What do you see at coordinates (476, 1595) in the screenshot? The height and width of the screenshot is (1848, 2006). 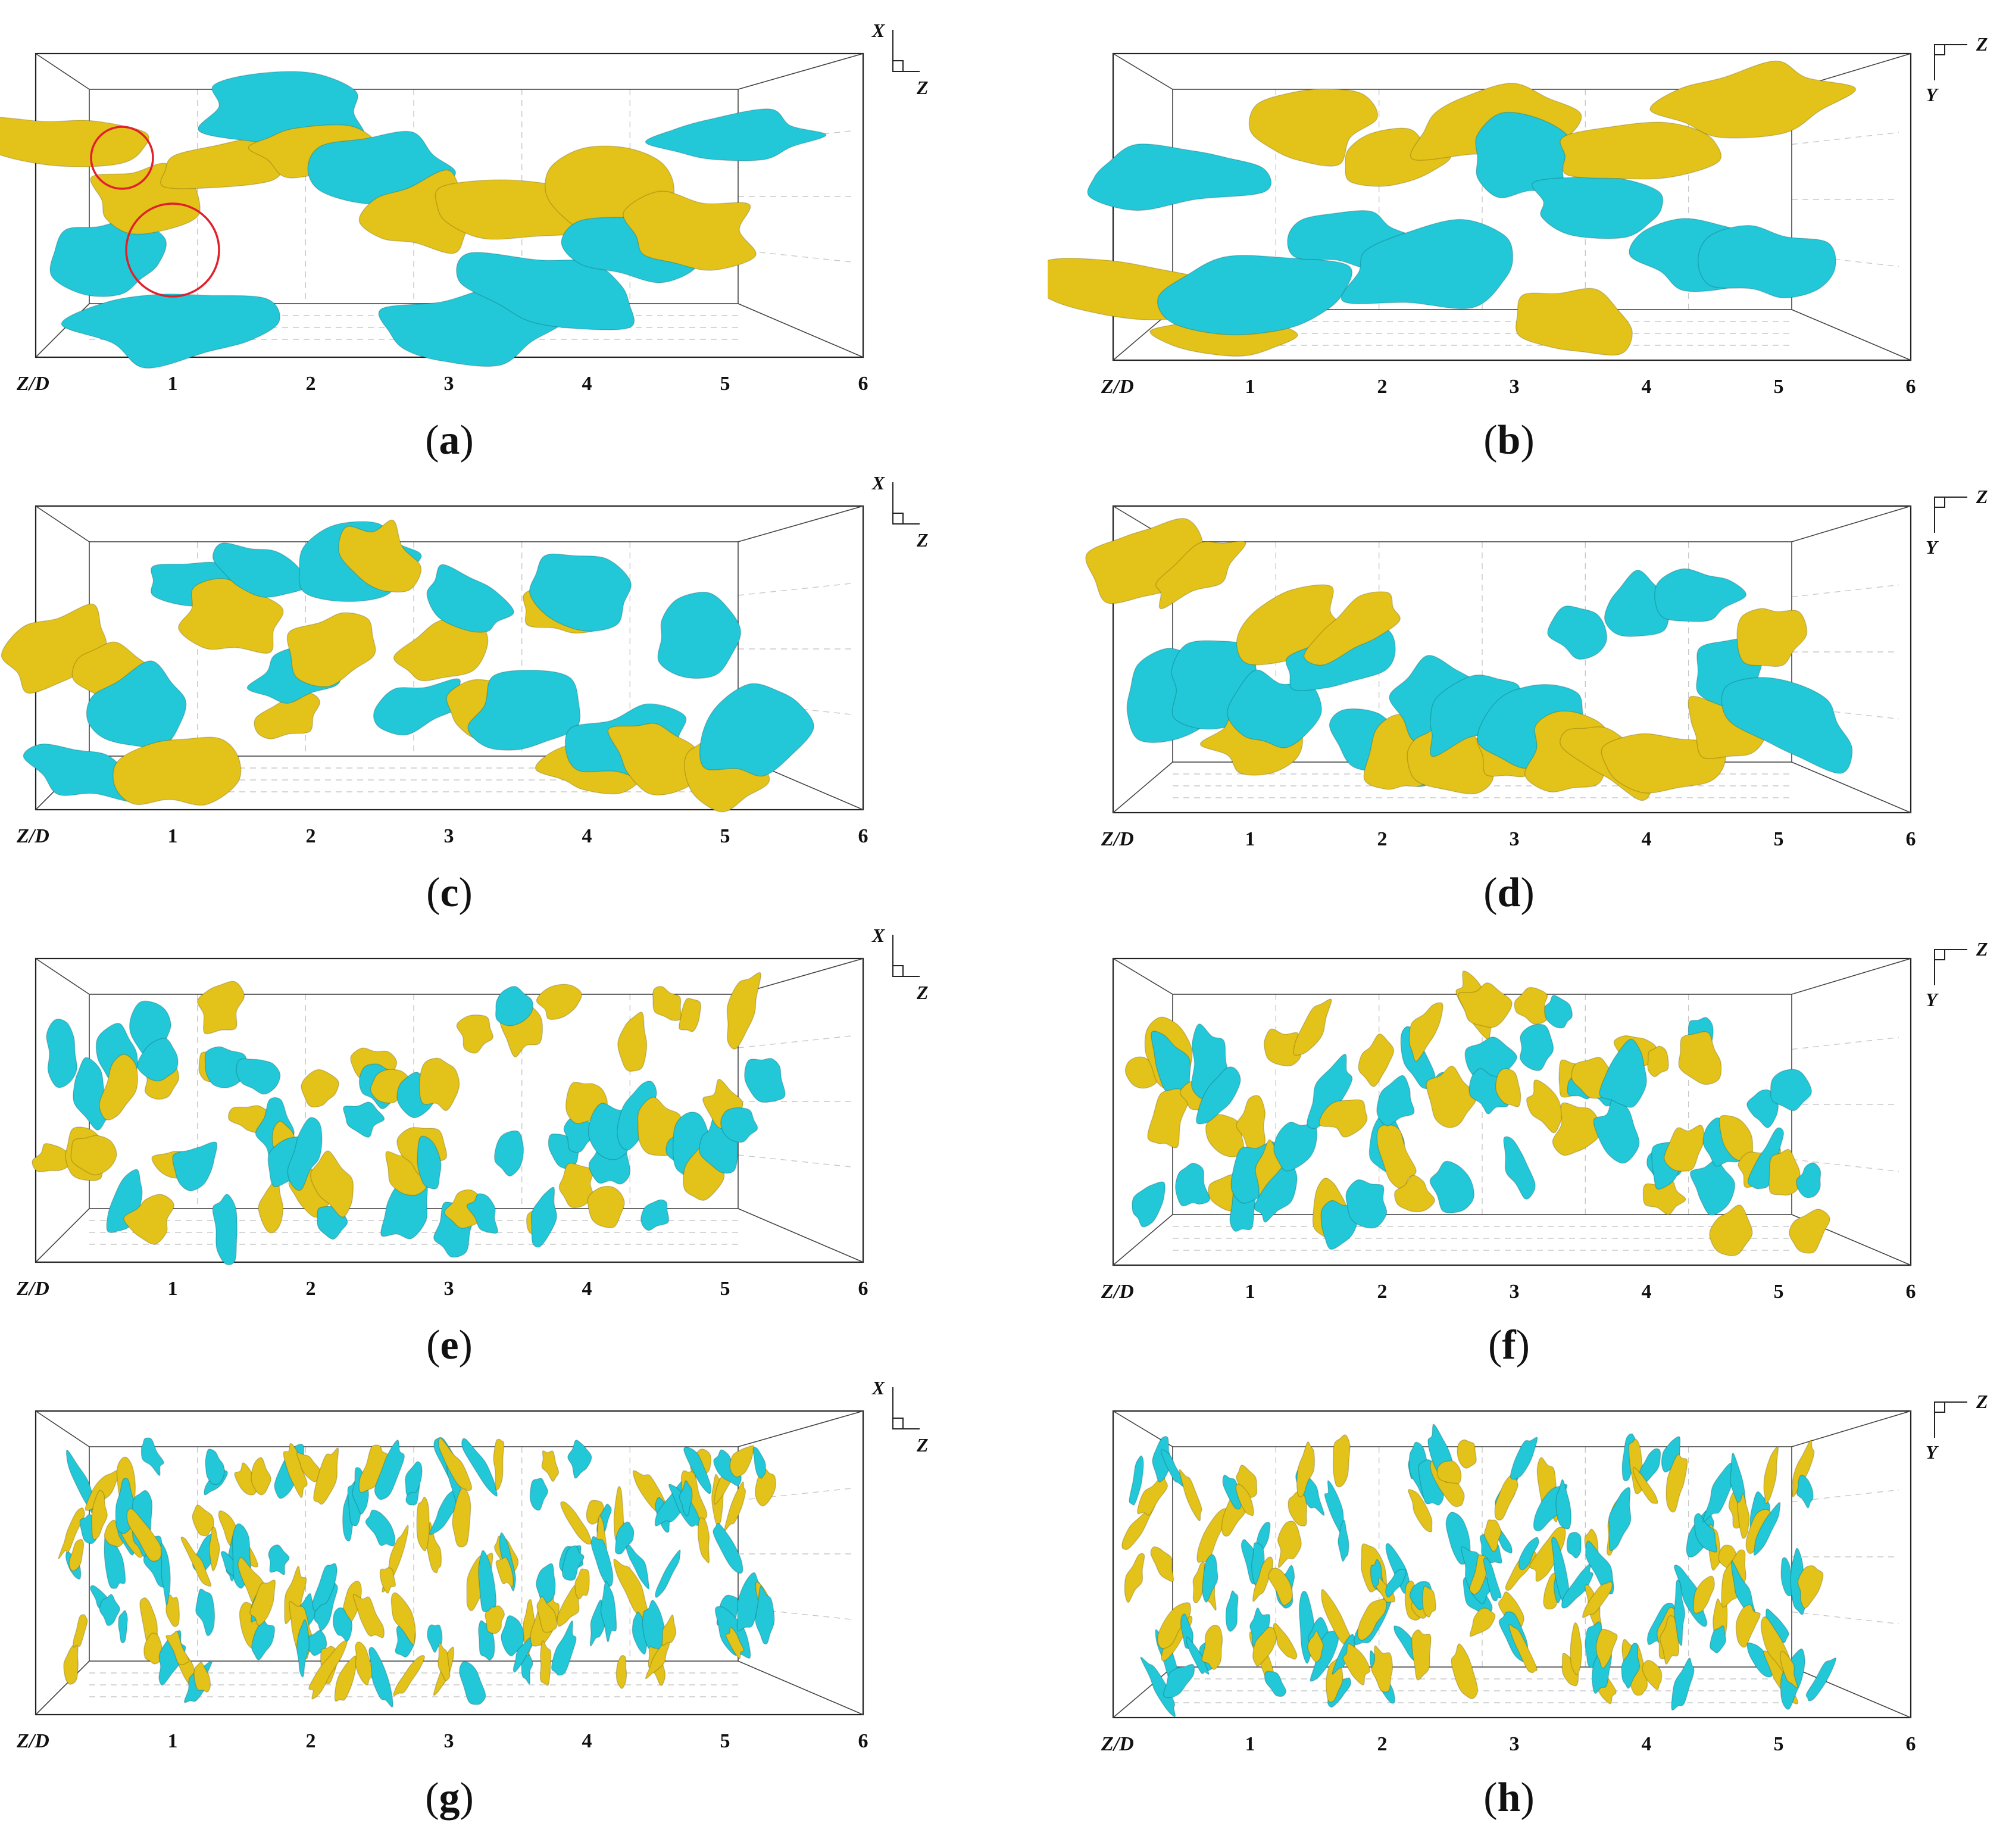 I see `panel-g: Z/D 1 2 3 4 5 6 X Z` at bounding box center [476, 1595].